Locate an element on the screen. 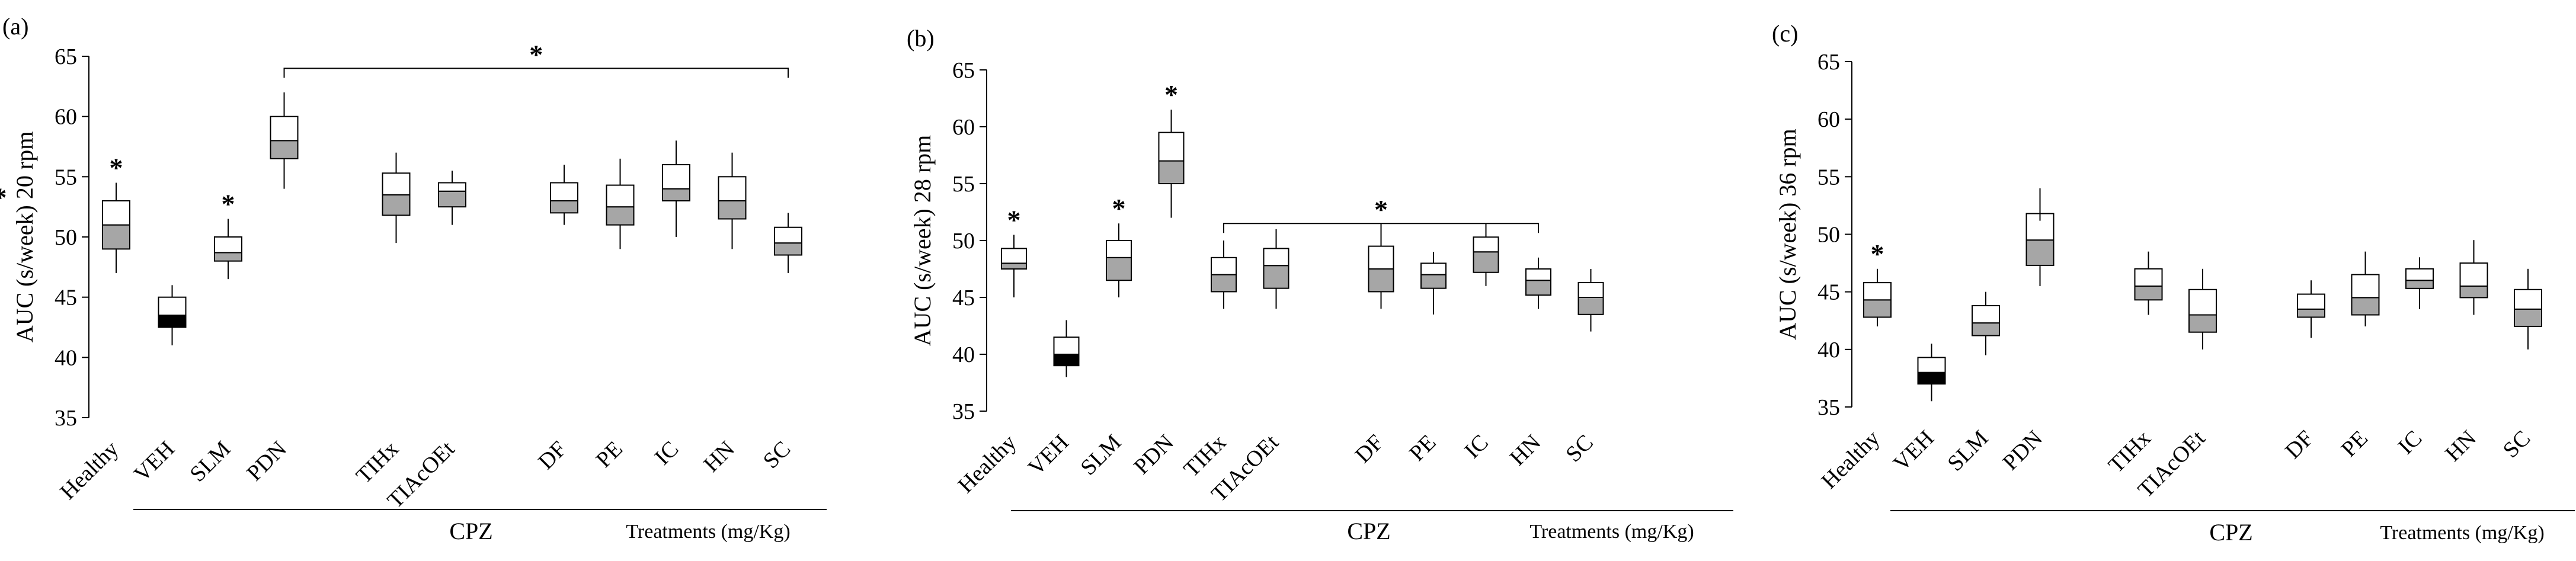 This screenshot has height=561, width=2576. box-TIAcOEt is located at coordinates (452, 198).